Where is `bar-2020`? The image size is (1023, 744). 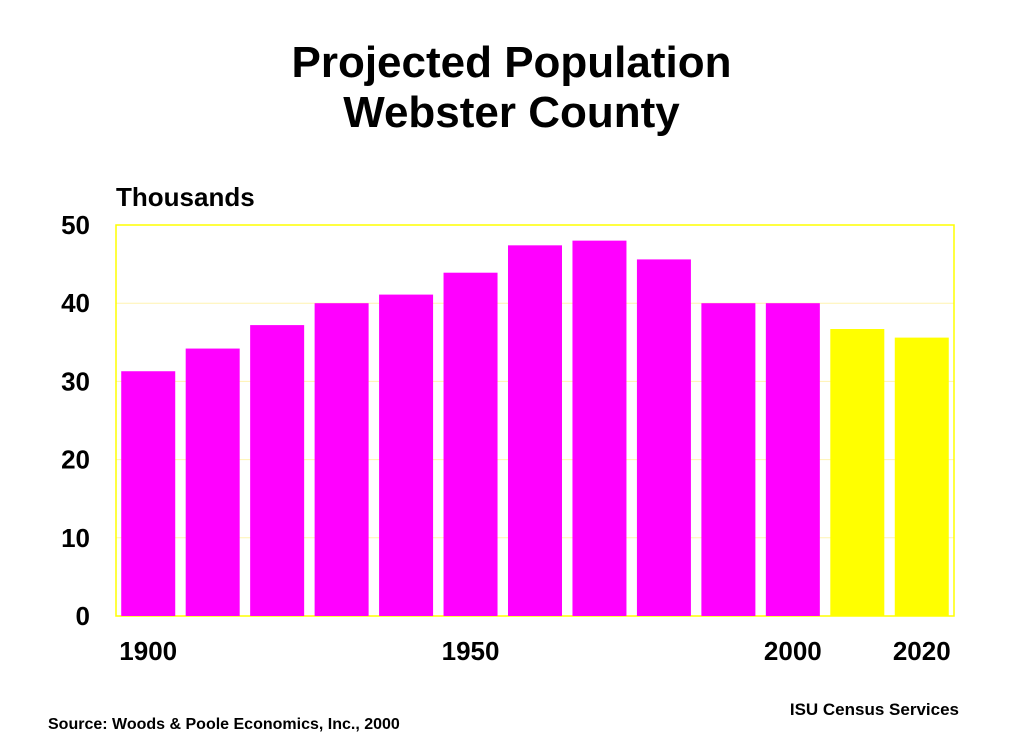
bar-2020 is located at coordinates (921, 476).